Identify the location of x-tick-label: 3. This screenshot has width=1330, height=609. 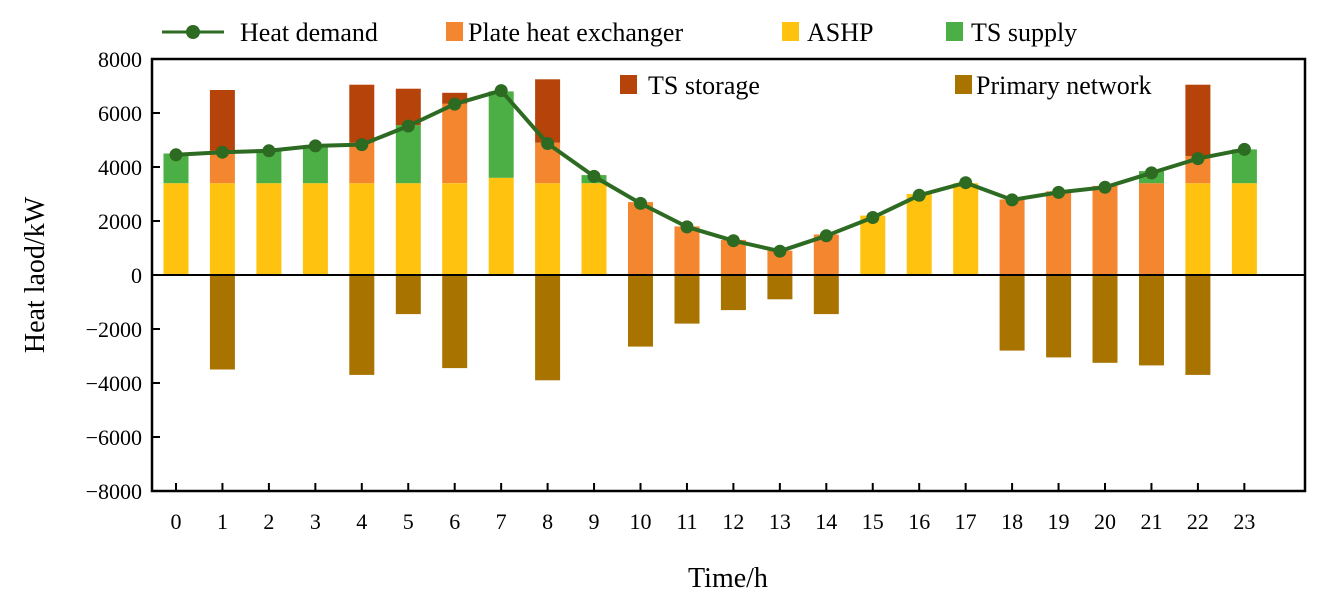
(315, 521).